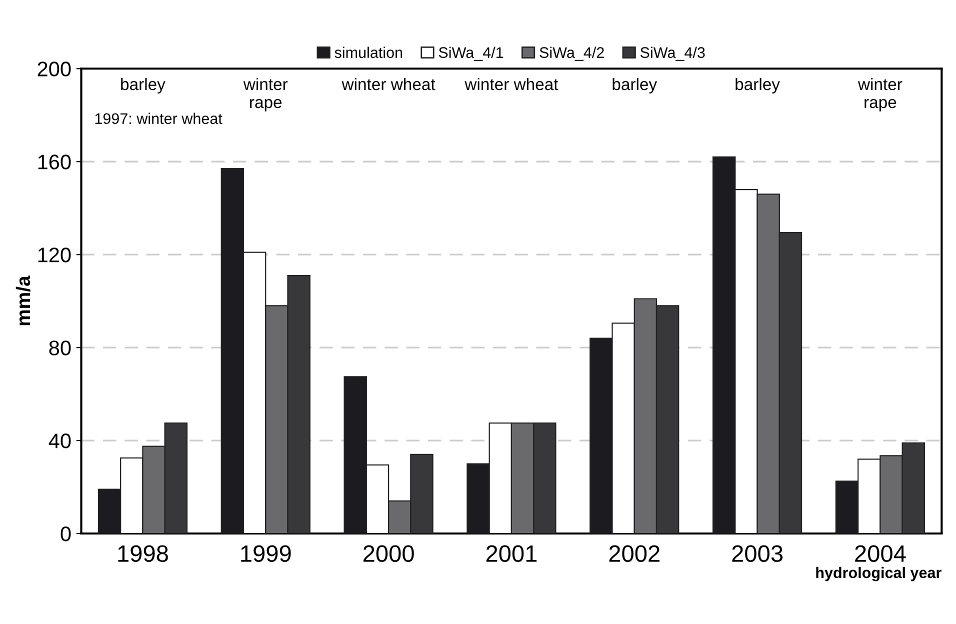 This screenshot has width=956, height=624. I want to click on x-tick-label: 1999, so click(266, 553).